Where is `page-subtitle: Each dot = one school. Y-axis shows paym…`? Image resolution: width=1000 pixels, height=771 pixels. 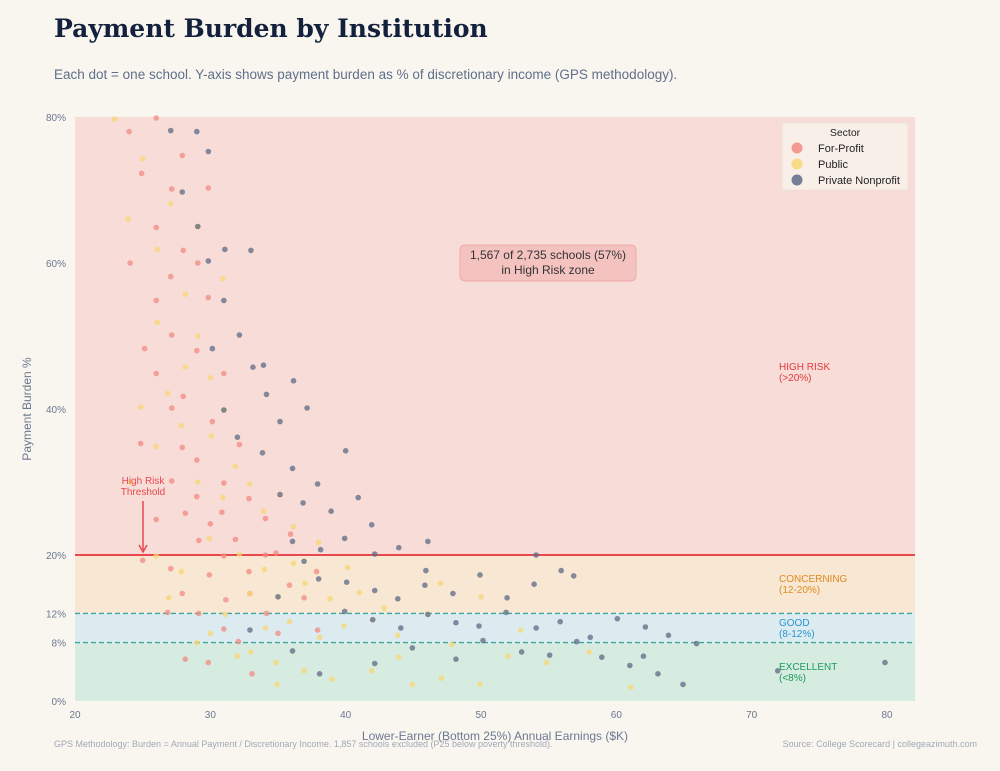
page-subtitle: Each dot = one school. Y-axis shows paym… is located at coordinates (366, 74).